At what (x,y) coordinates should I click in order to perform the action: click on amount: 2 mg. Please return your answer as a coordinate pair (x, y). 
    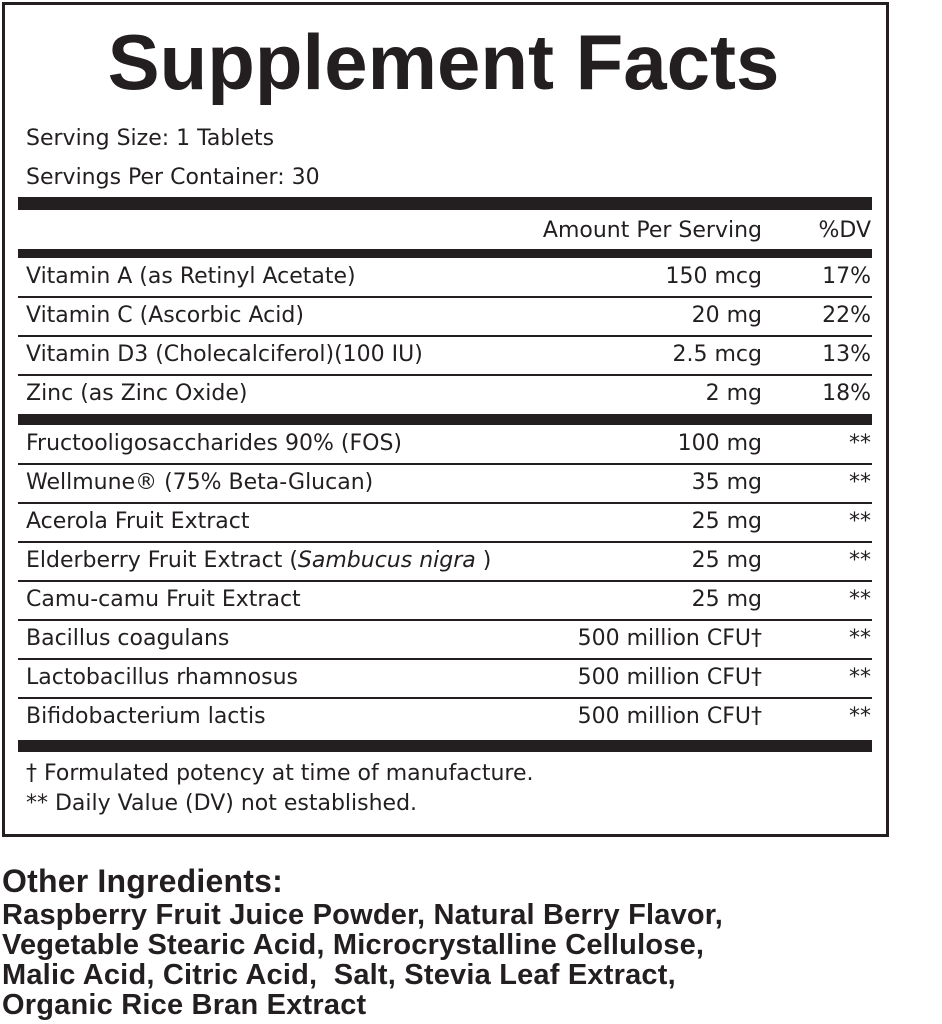
    Looking at the image, I should click on (733, 393).